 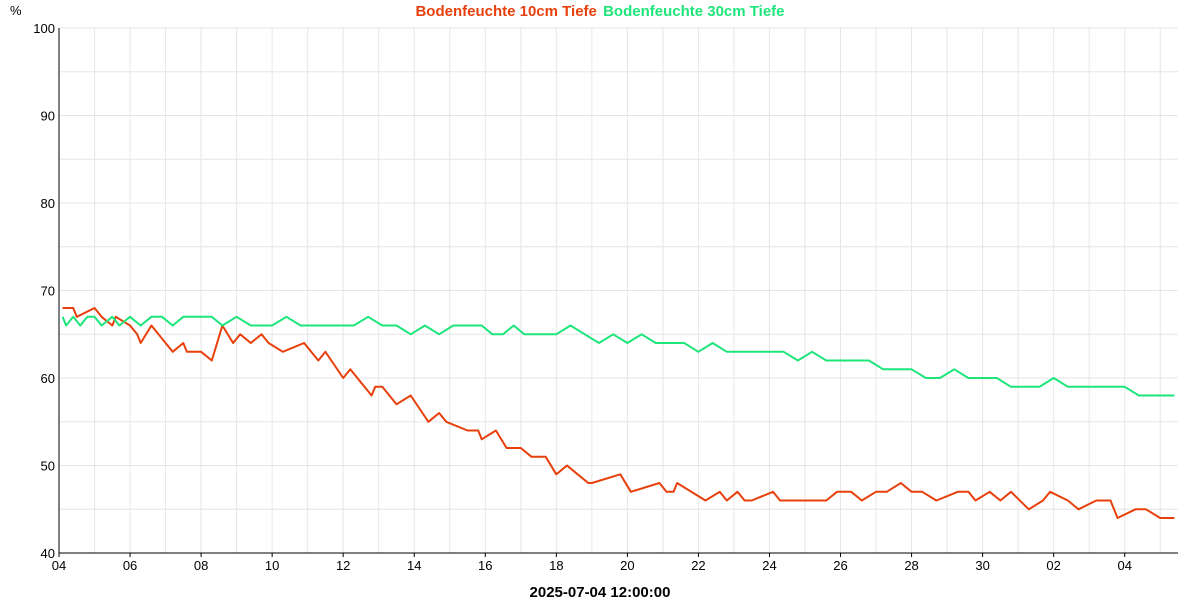 What do you see at coordinates (414, 565) in the screenshot?
I see `x-tick-label: 14` at bounding box center [414, 565].